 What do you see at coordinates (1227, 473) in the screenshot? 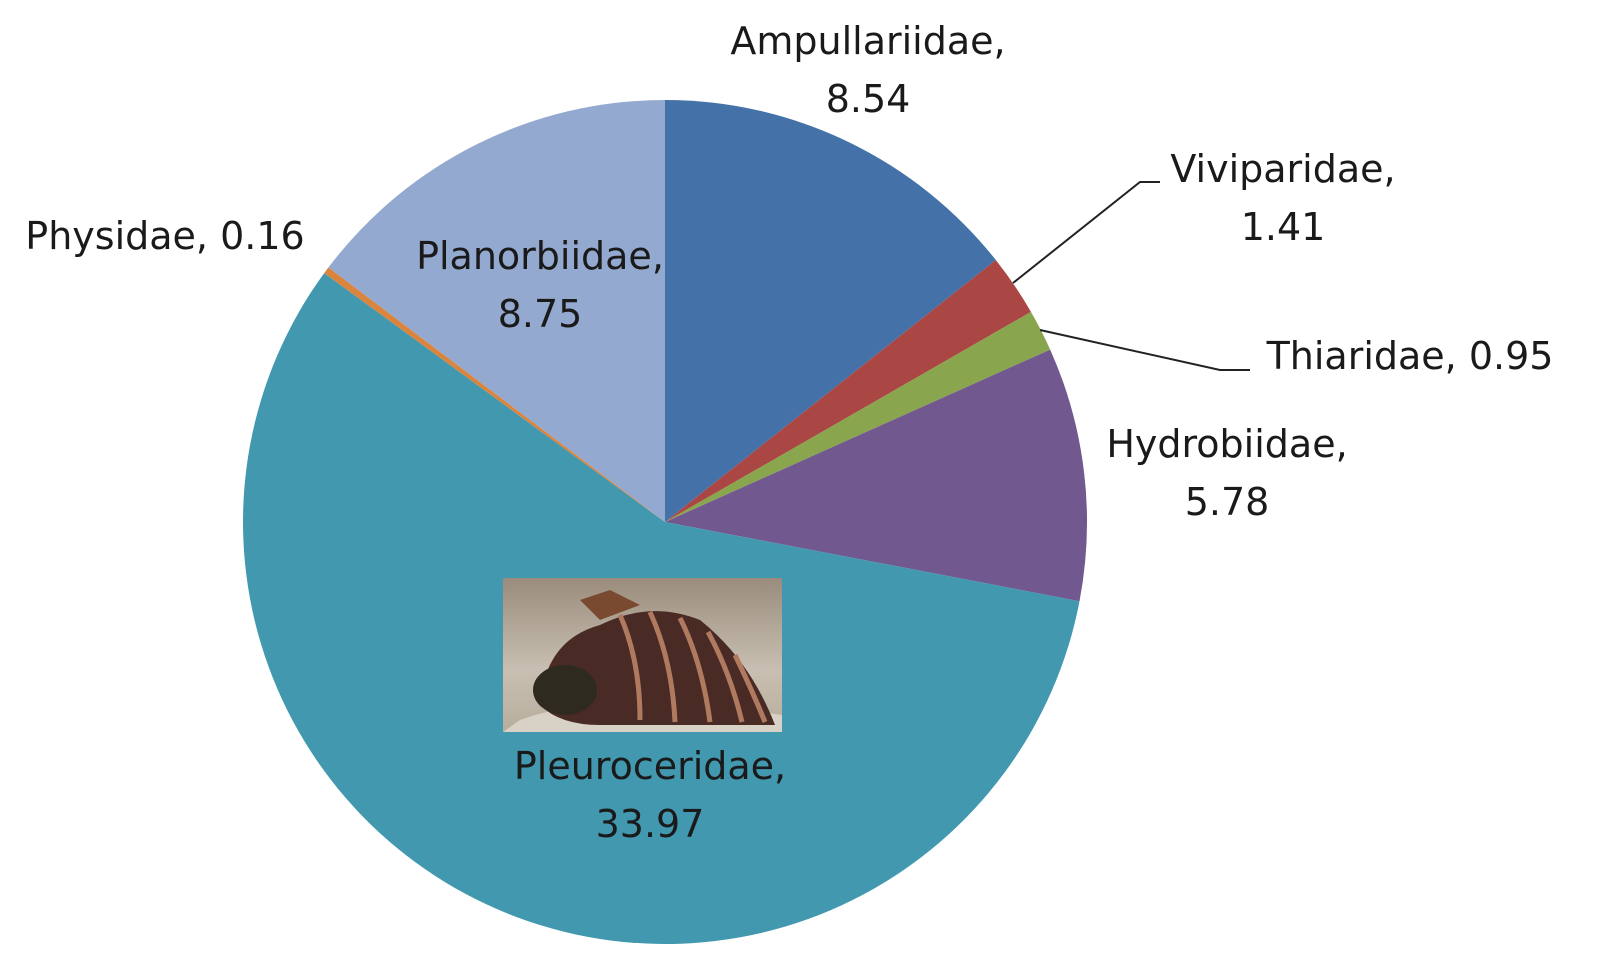
I see `data-label: Hydrobiidae, 5.78` at bounding box center [1227, 473].